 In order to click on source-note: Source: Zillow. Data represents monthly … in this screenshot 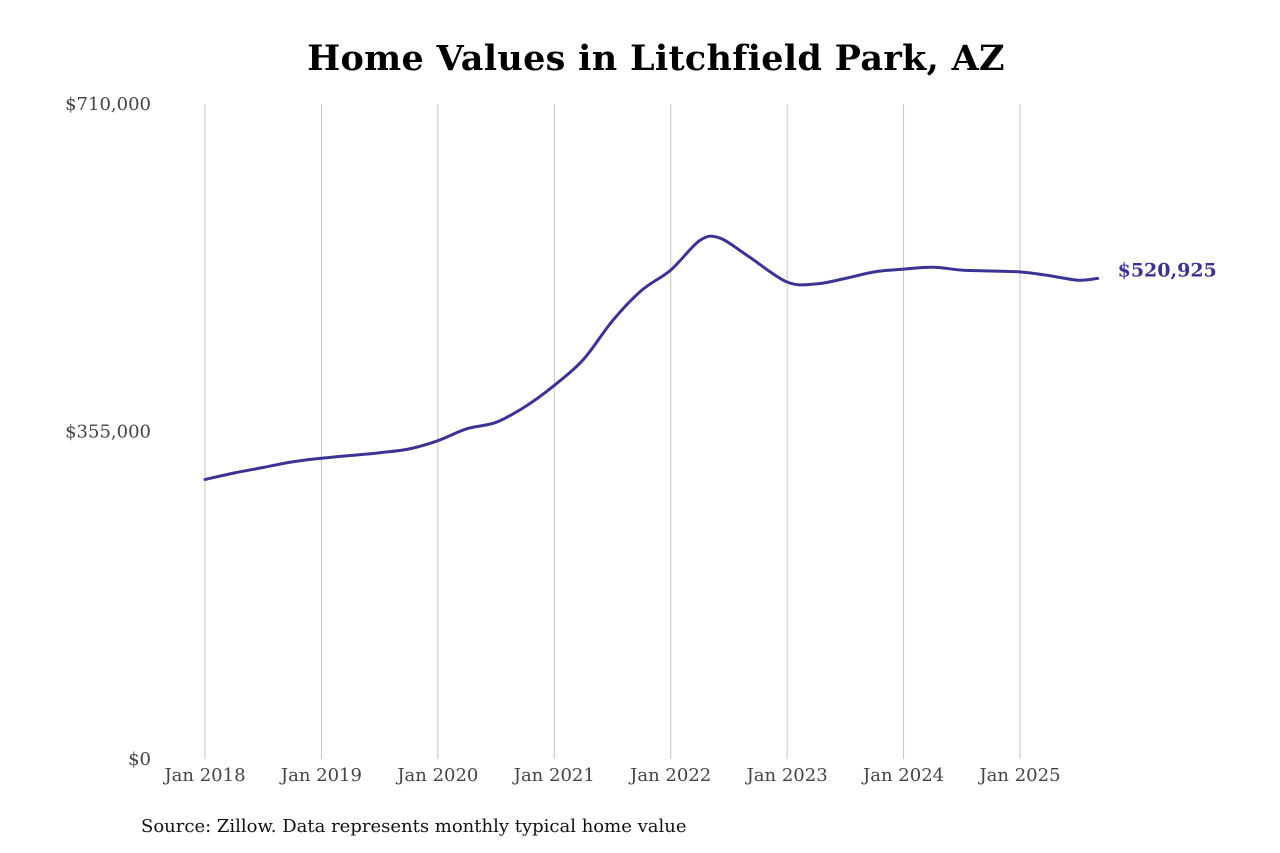, I will do `click(414, 826)`.